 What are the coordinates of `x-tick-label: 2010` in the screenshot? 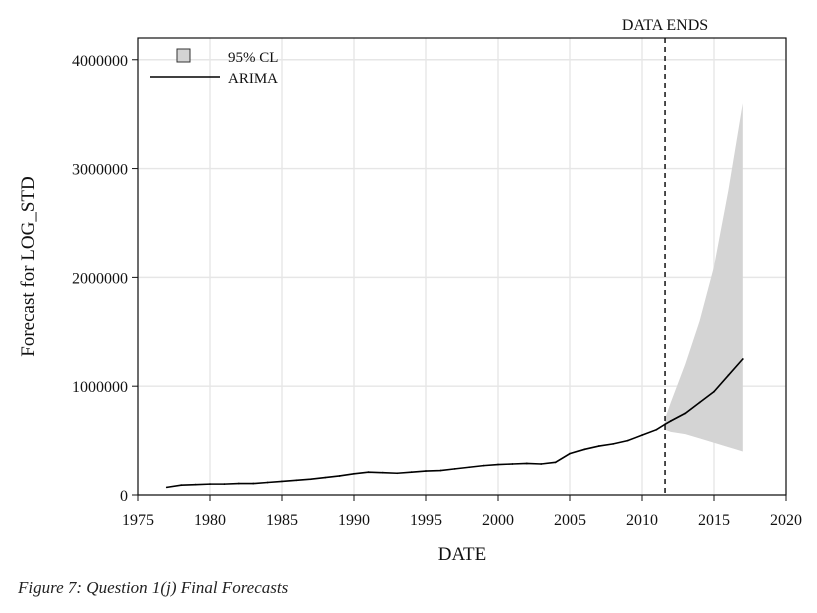 It's located at (642, 520).